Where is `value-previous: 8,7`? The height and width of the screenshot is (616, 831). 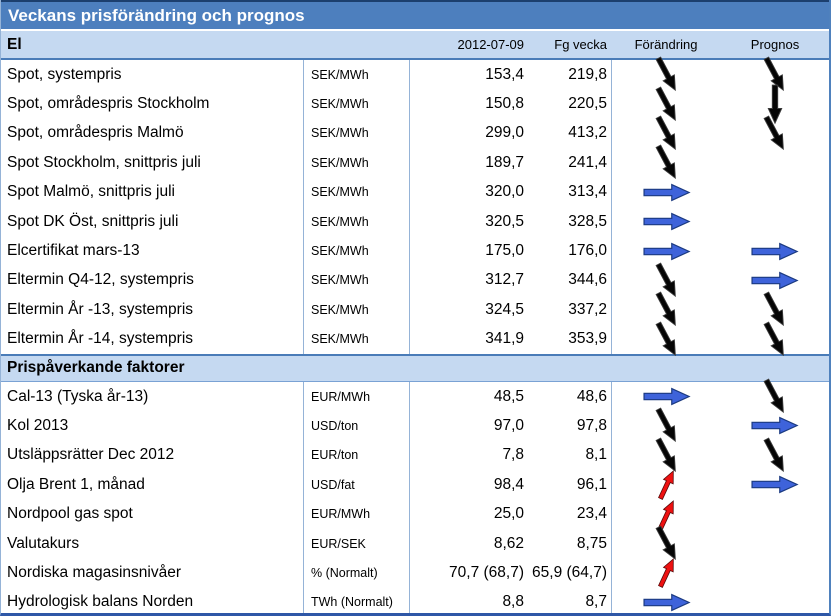
value-previous: 8,7 is located at coordinates (596, 602).